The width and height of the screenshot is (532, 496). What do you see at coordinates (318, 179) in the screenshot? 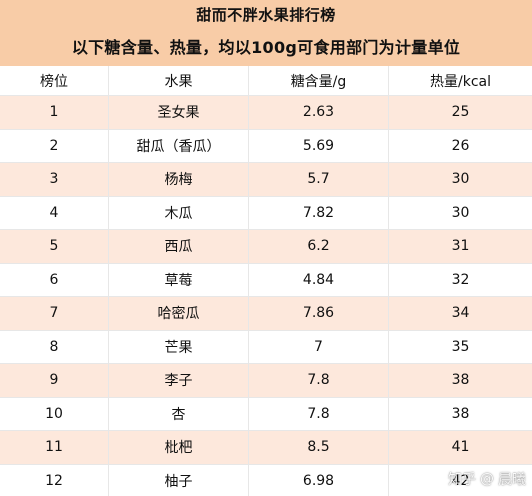
I see `sugar-cell: 5.7` at bounding box center [318, 179].